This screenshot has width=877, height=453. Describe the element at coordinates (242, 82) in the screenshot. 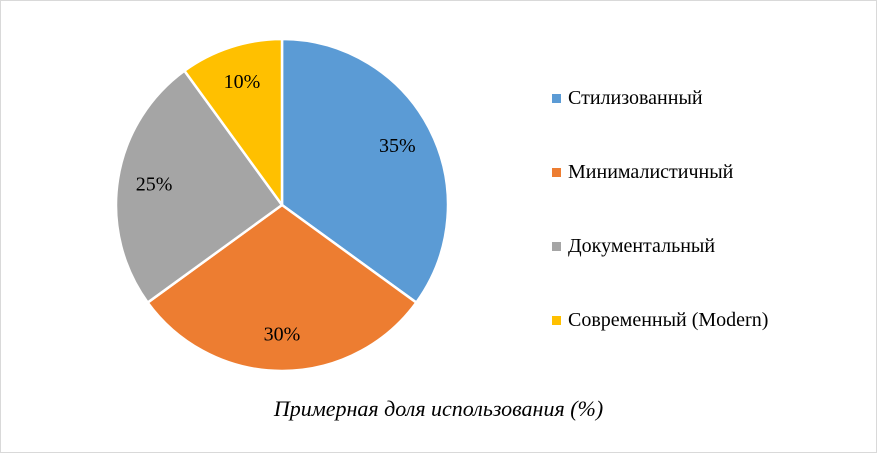

I see `pie-data-label-4: 10%` at that location.